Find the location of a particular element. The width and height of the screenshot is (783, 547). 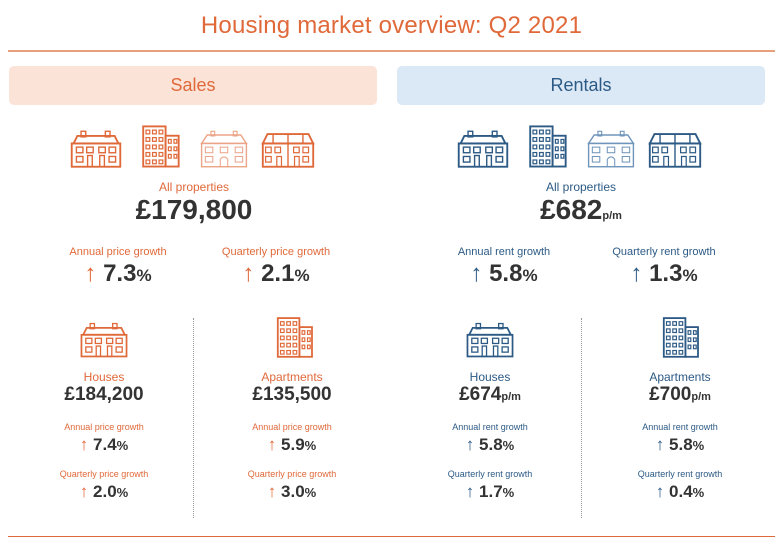

rentals-annual-value: 5.8 is located at coordinates (506, 273).